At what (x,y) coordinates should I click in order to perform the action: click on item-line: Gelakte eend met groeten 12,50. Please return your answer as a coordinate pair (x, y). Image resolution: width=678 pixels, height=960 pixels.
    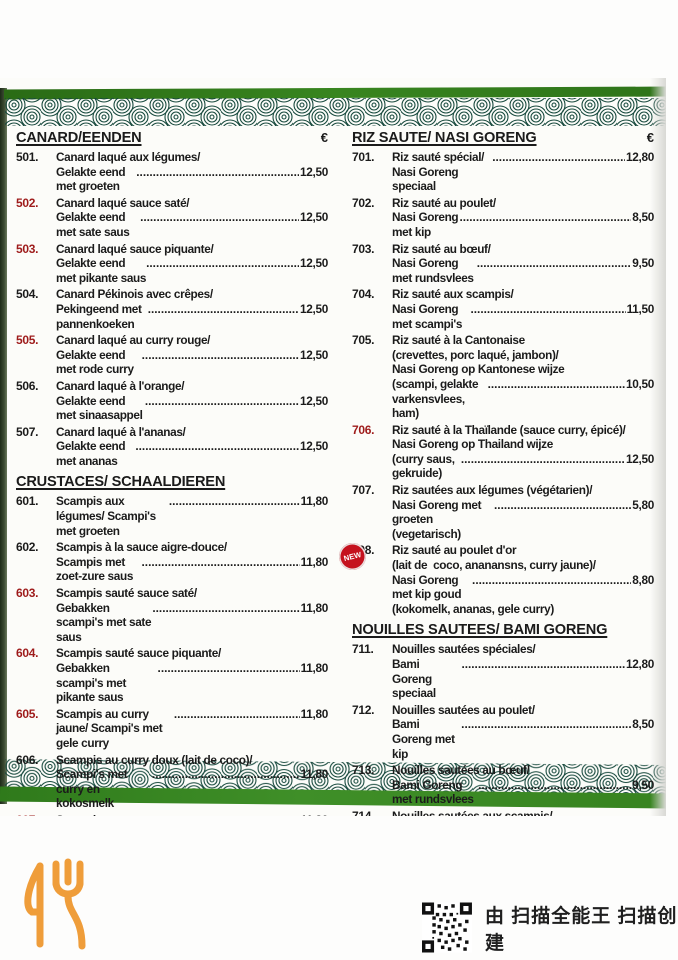
    Looking at the image, I should click on (192, 179).